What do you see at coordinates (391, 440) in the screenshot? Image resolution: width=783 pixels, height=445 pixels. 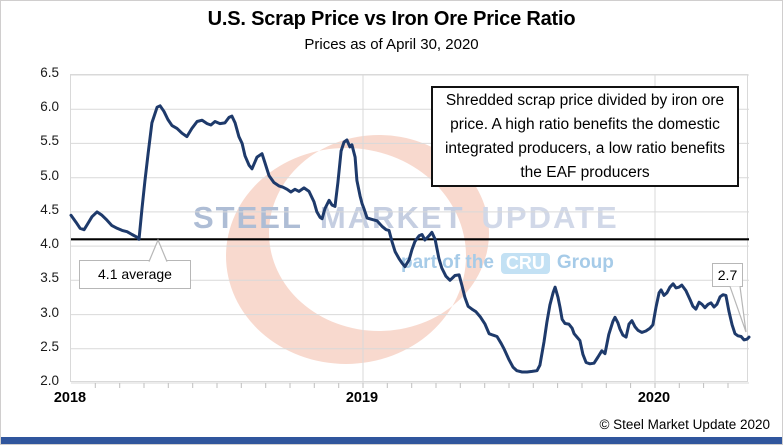 I see `bottom-bar` at bounding box center [391, 440].